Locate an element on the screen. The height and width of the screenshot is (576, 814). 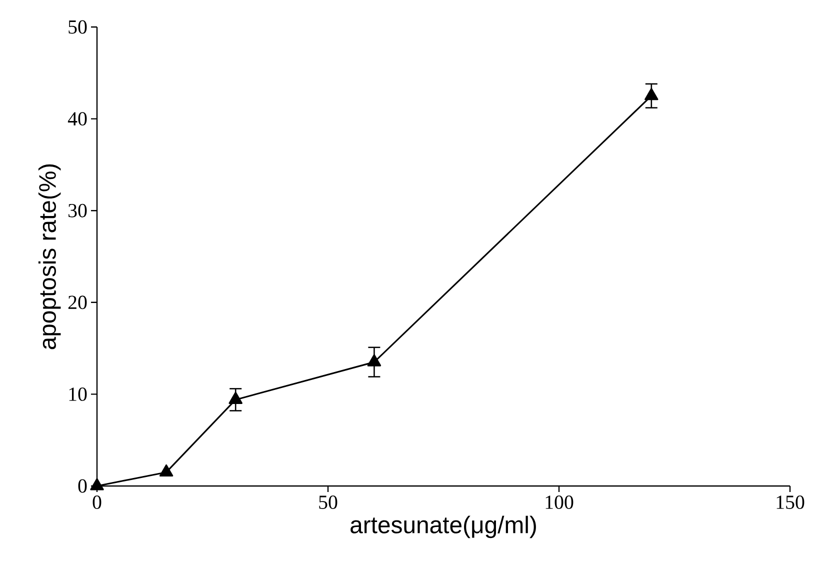
y-tick-label: 10 is located at coordinates (78, 394).